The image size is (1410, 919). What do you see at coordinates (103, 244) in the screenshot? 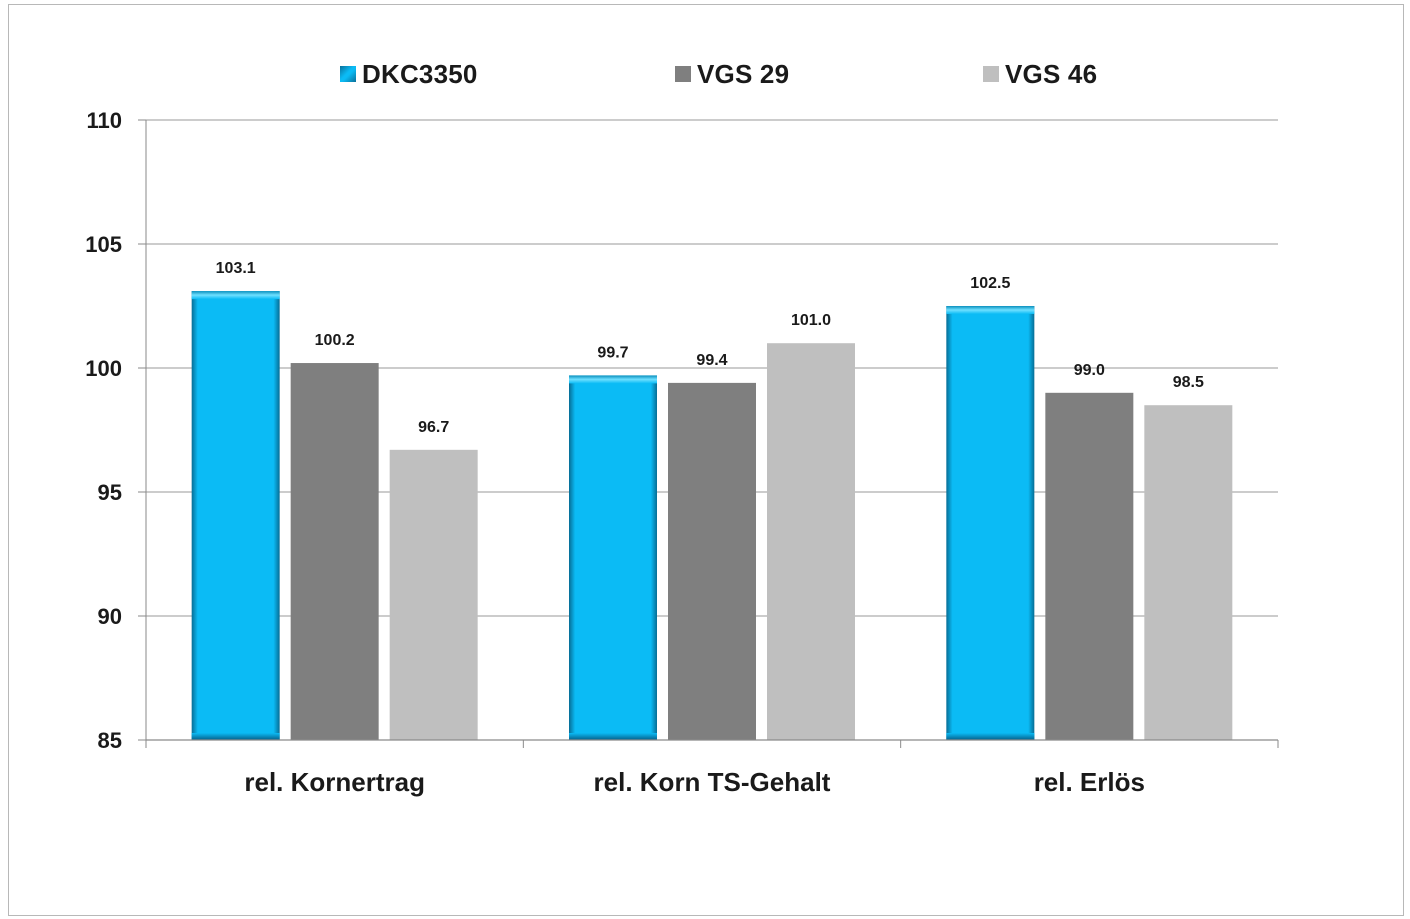
I see `y-tick-label-105: 105` at bounding box center [103, 244].